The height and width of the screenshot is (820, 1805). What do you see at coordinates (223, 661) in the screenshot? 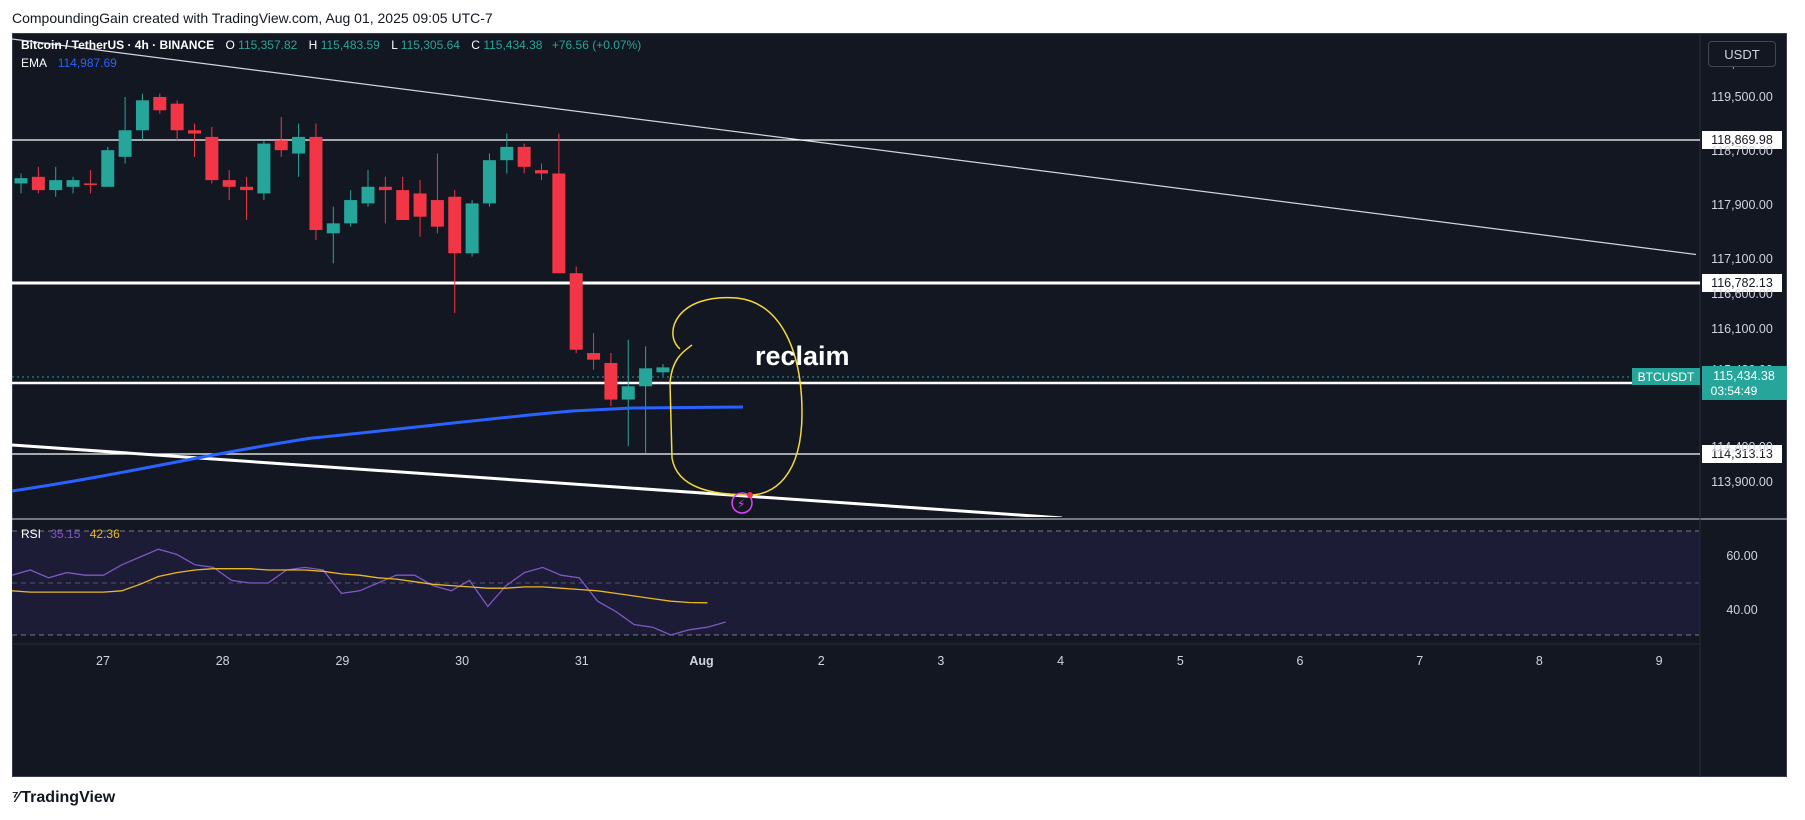
I see `time-tick: 28` at bounding box center [223, 661].